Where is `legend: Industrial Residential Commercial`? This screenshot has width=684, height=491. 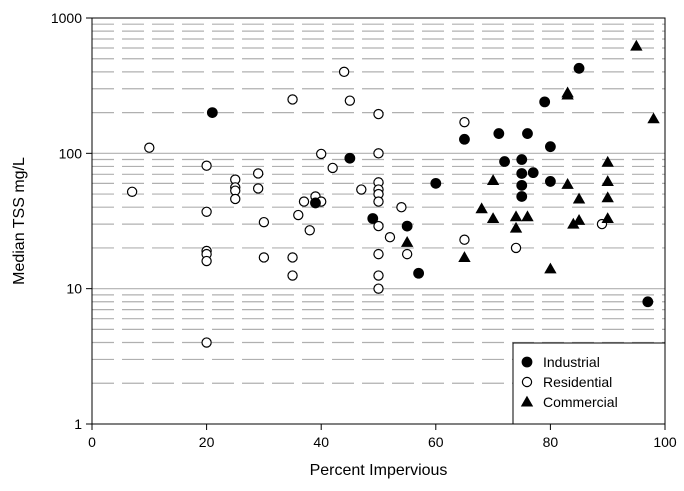 legend: Industrial Residential Commercial is located at coordinates (589, 383).